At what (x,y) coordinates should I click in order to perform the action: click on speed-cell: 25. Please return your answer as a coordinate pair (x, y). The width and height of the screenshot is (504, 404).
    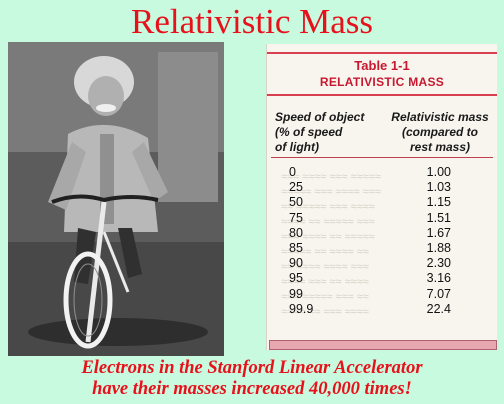
    Looking at the image, I should click on (296, 187).